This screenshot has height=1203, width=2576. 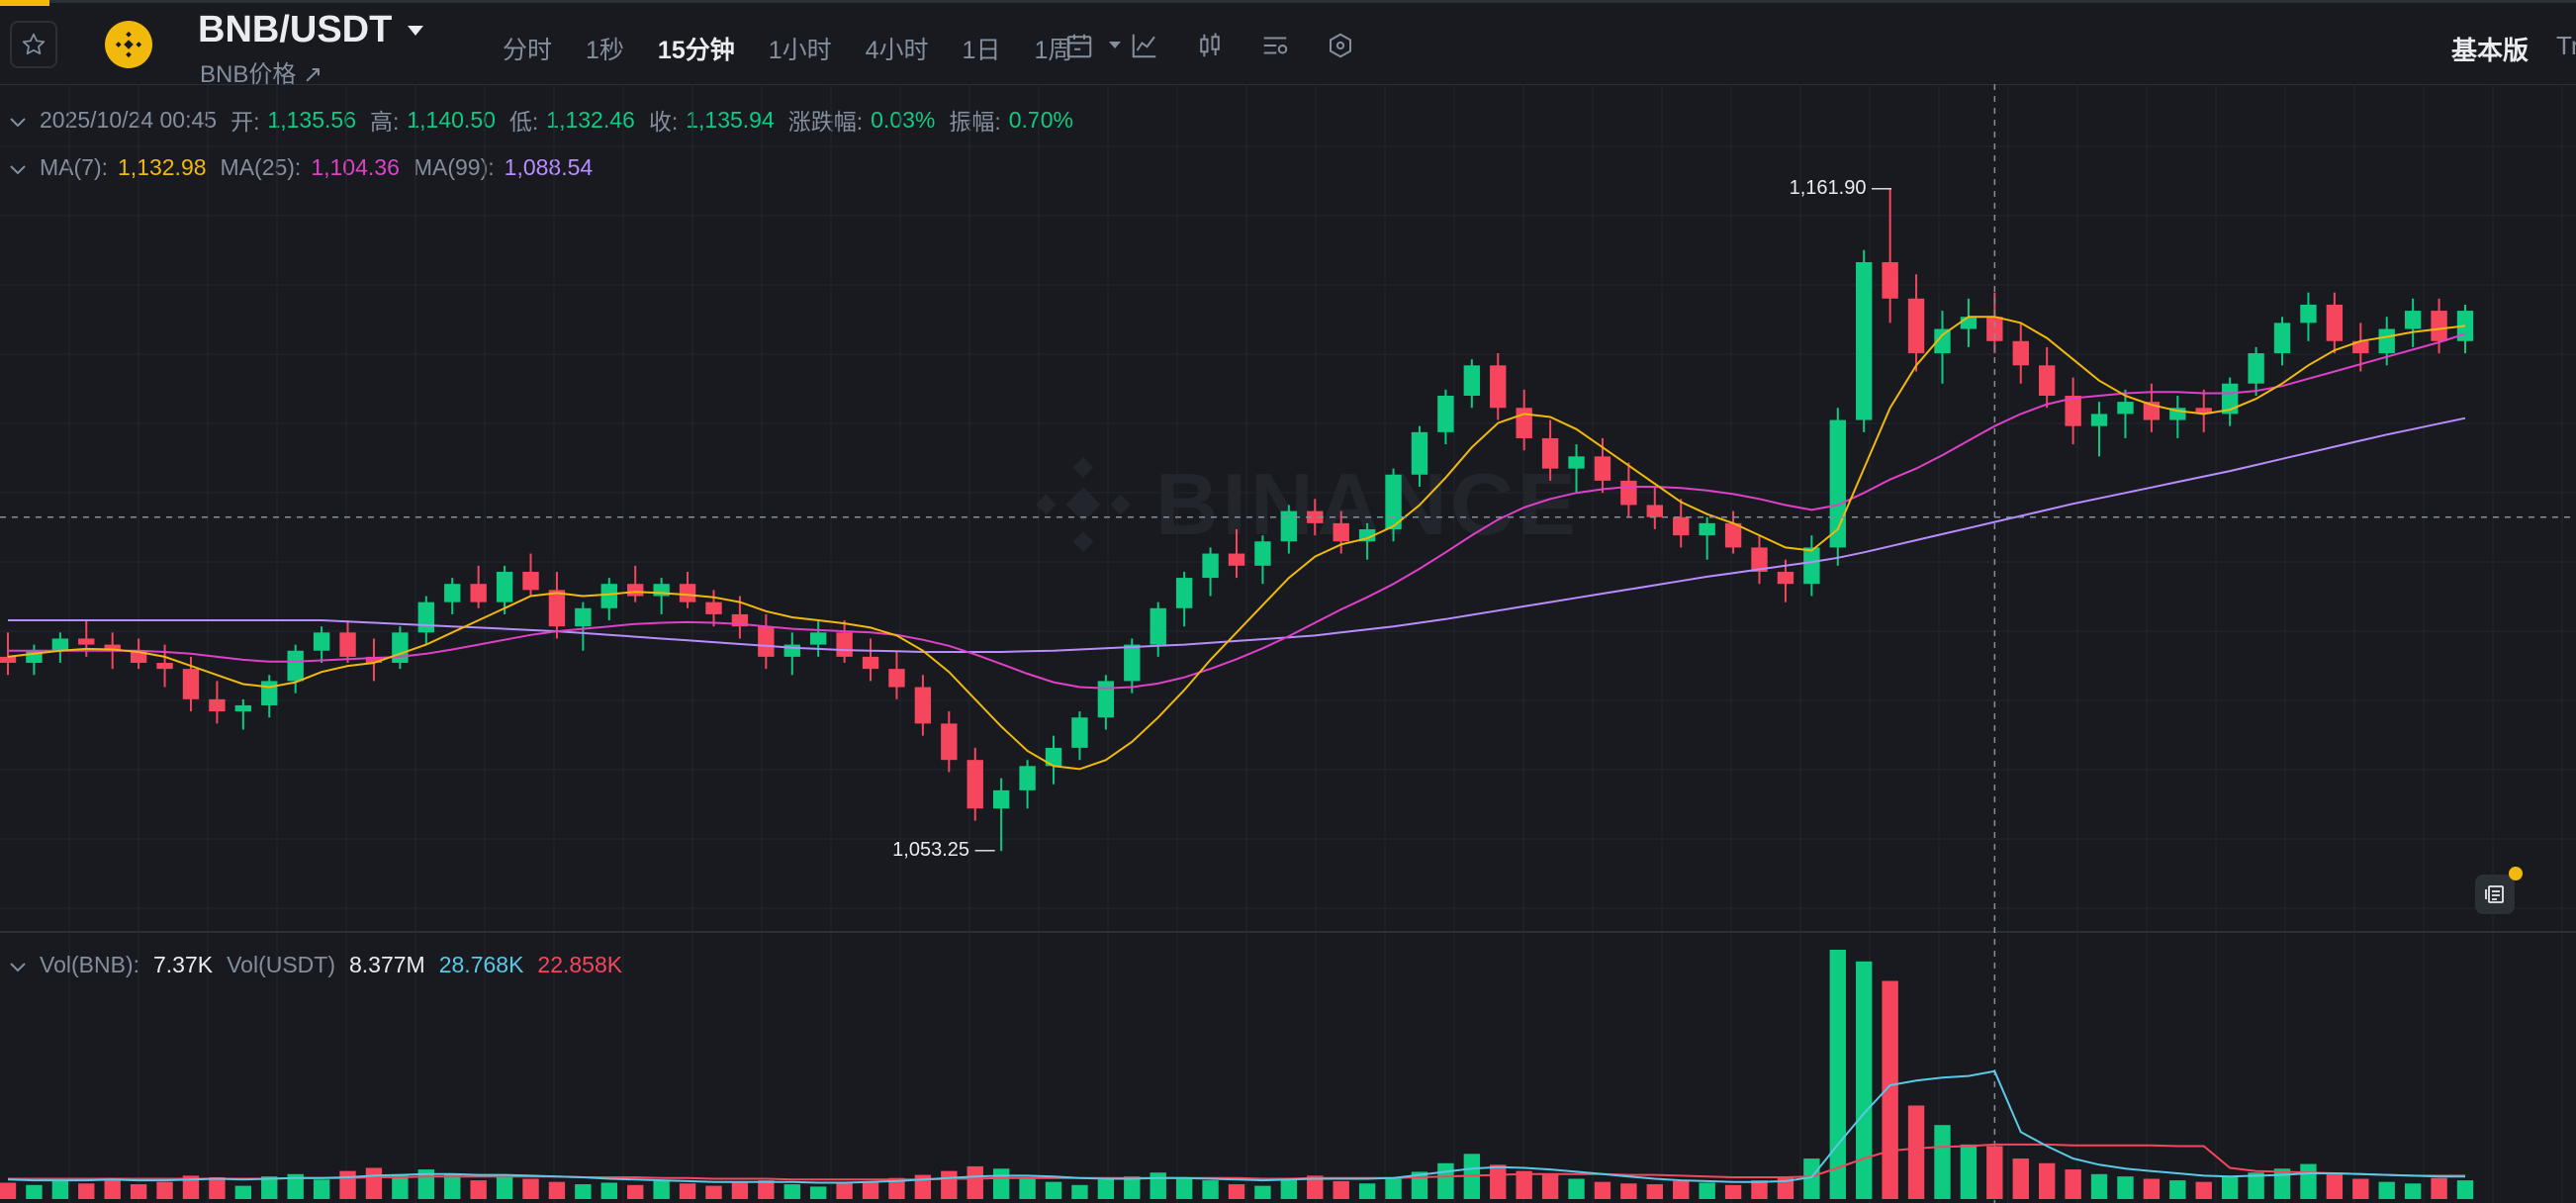 What do you see at coordinates (696, 50) in the screenshot?
I see `tab-15m: 15分钟` at bounding box center [696, 50].